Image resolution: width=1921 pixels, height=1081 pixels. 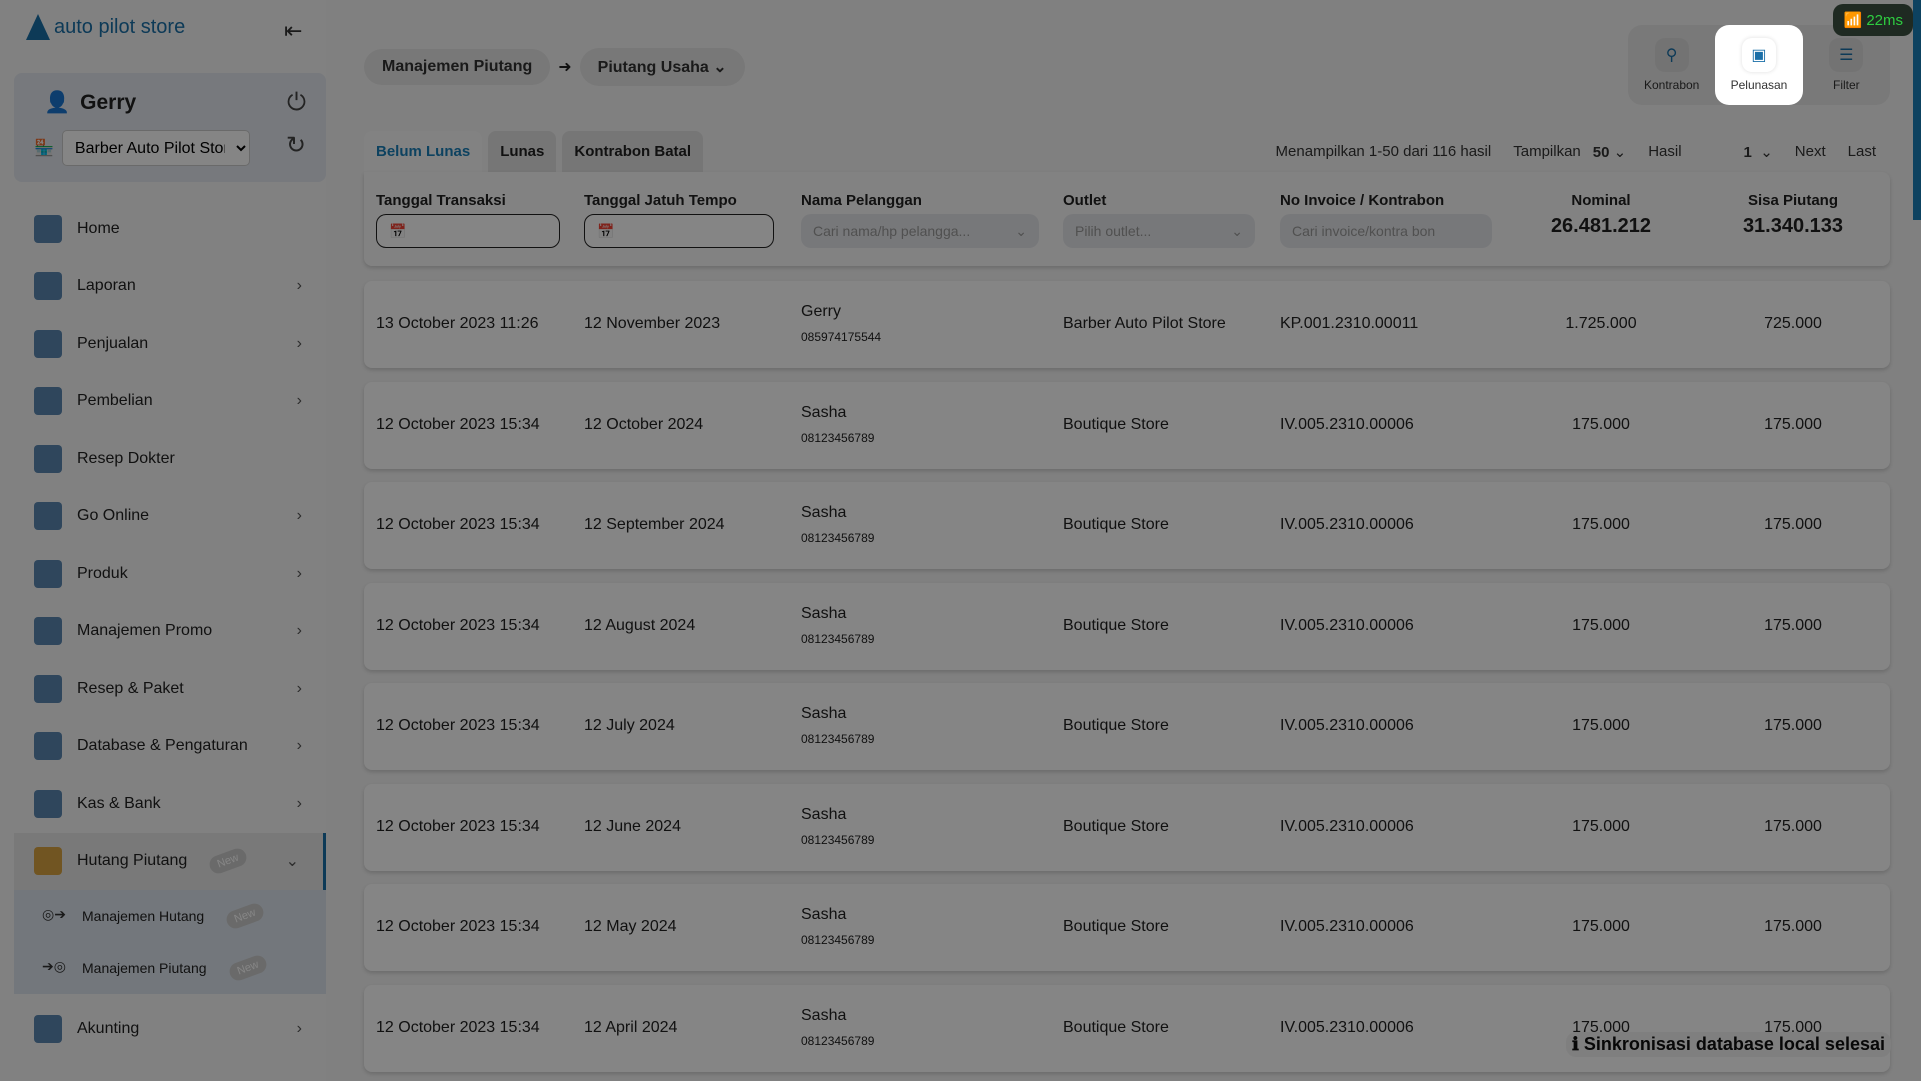 What do you see at coordinates (1575, 1044) in the screenshot?
I see `info-icon: ℹ` at bounding box center [1575, 1044].